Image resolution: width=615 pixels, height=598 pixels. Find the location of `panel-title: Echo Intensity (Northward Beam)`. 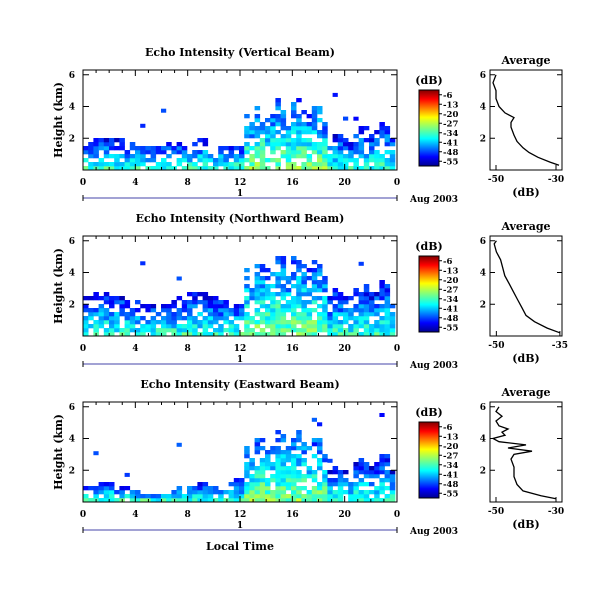

panel-title: Echo Intensity (Northward Beam) is located at coordinates (240, 218).